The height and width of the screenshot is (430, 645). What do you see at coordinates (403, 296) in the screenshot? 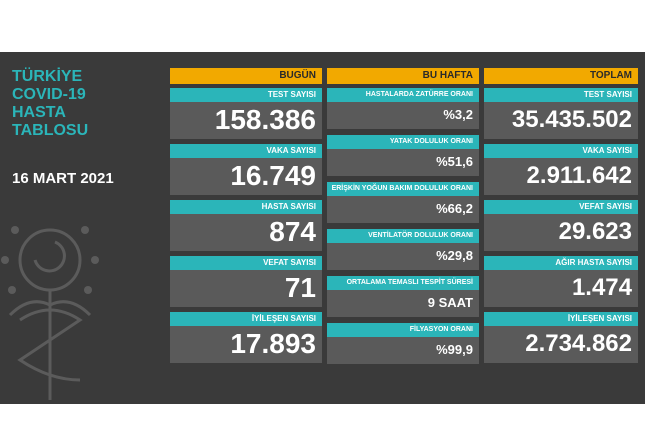
I see `week-contact-card: ORTALAMA TEMASLI TESPİT SÜRESİ 9 SAAT` at bounding box center [403, 296].